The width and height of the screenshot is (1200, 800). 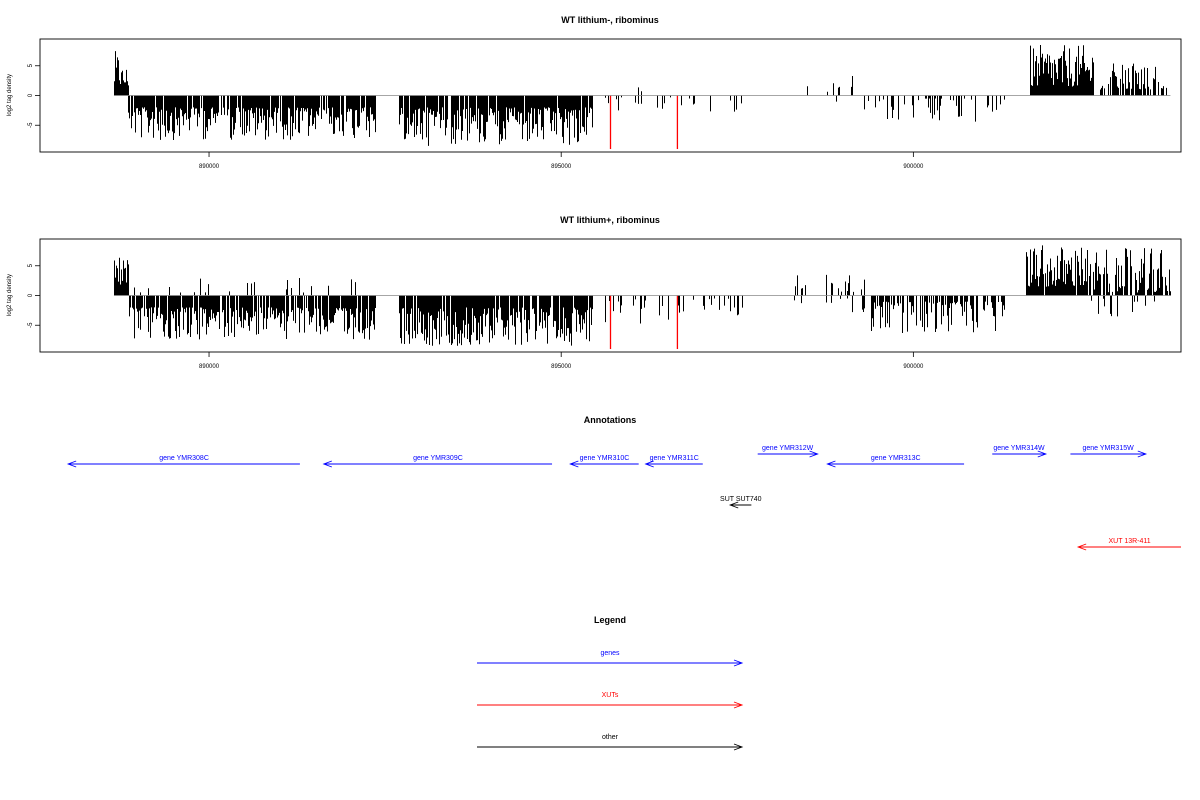 What do you see at coordinates (610, 695) in the screenshot?
I see `legend-label: XUTs` at bounding box center [610, 695].